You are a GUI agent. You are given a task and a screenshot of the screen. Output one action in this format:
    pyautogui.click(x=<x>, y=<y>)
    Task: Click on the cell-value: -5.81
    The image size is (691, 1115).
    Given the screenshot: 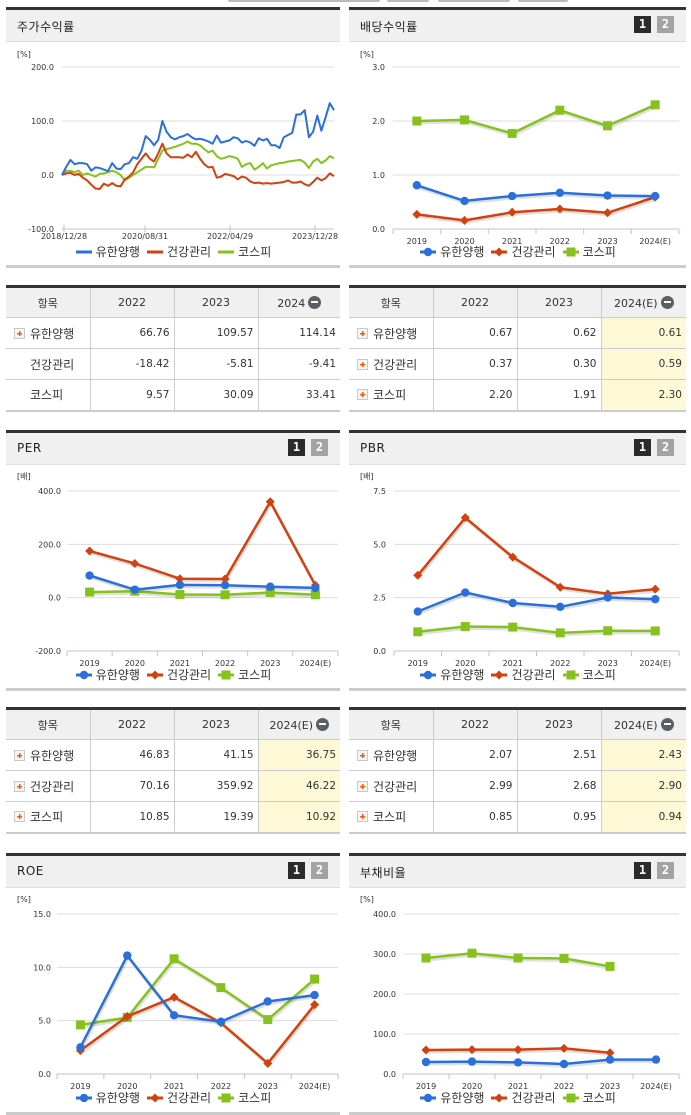 What is the action you would take?
    pyautogui.click(x=216, y=364)
    